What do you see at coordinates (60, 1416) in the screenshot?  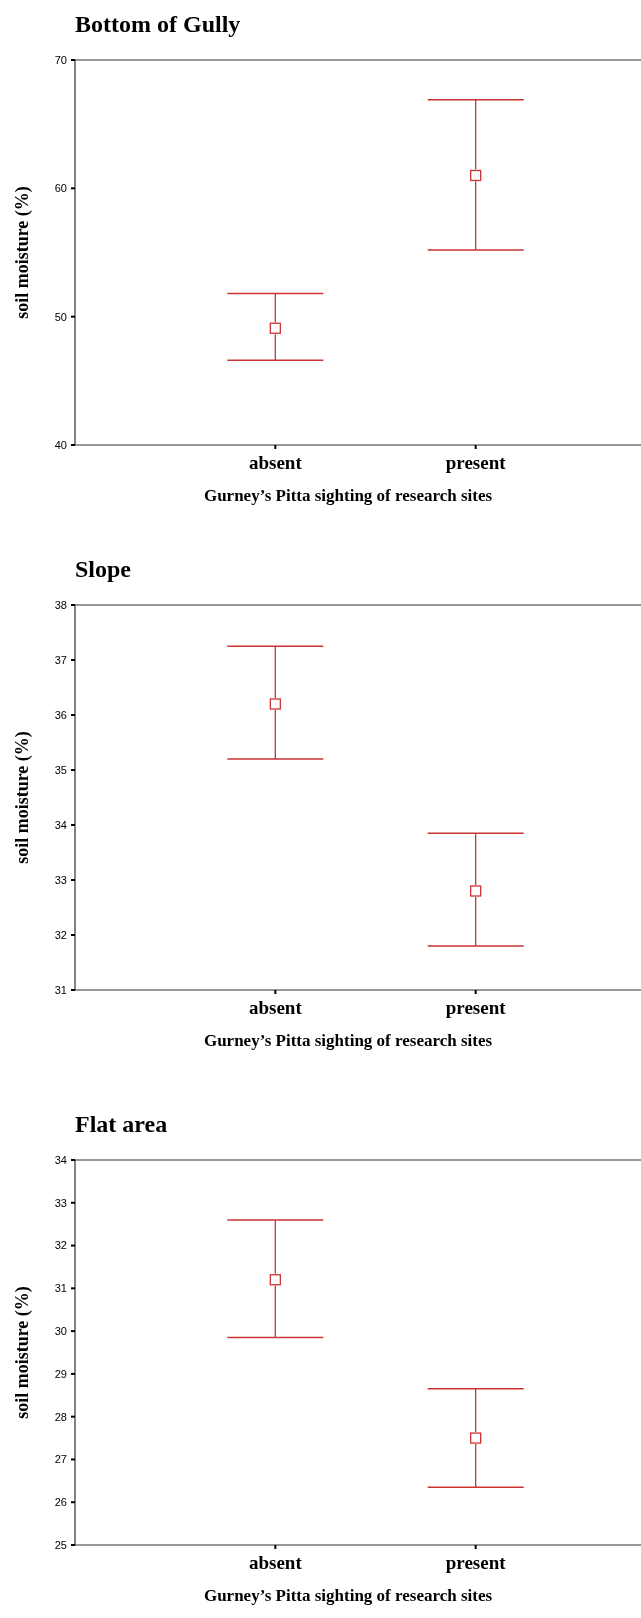 I see `y-tick-label: 28` at bounding box center [60, 1416].